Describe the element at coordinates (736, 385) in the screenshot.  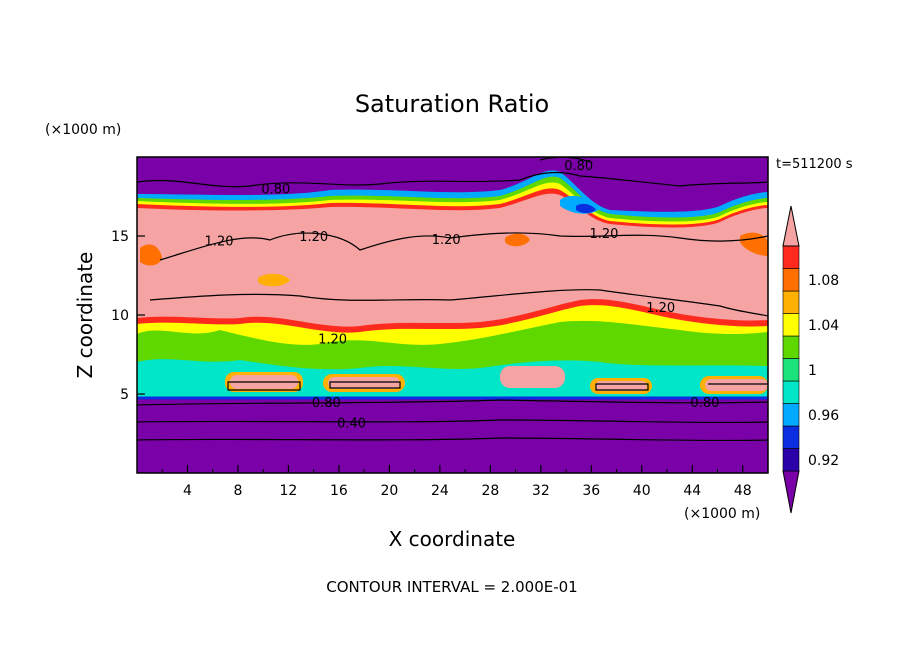
I see `pocket-5-core` at that location.